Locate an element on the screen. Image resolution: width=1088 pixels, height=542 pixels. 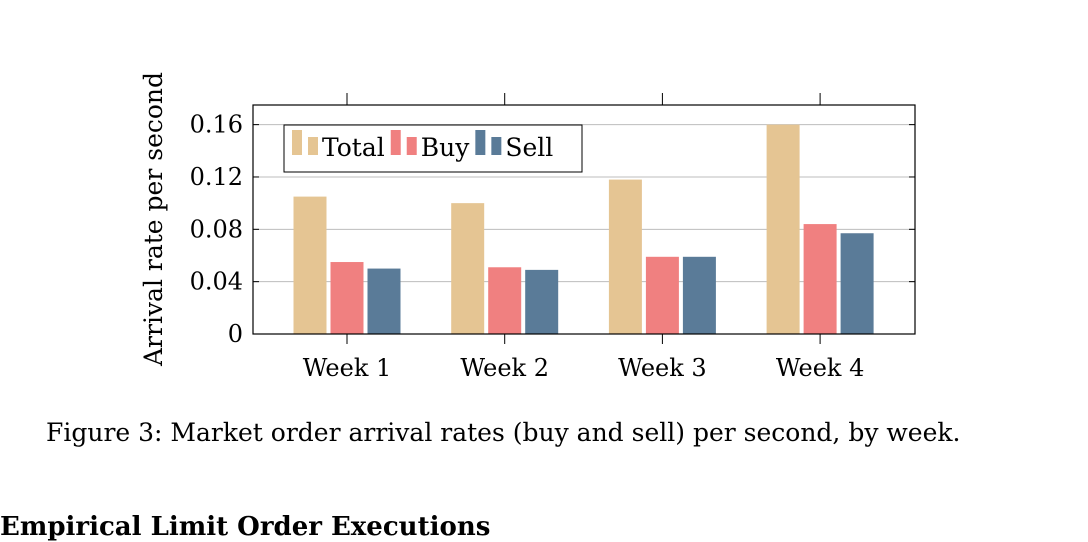
y-axis-label: Arrival rate per second is located at coordinates (153, 219).